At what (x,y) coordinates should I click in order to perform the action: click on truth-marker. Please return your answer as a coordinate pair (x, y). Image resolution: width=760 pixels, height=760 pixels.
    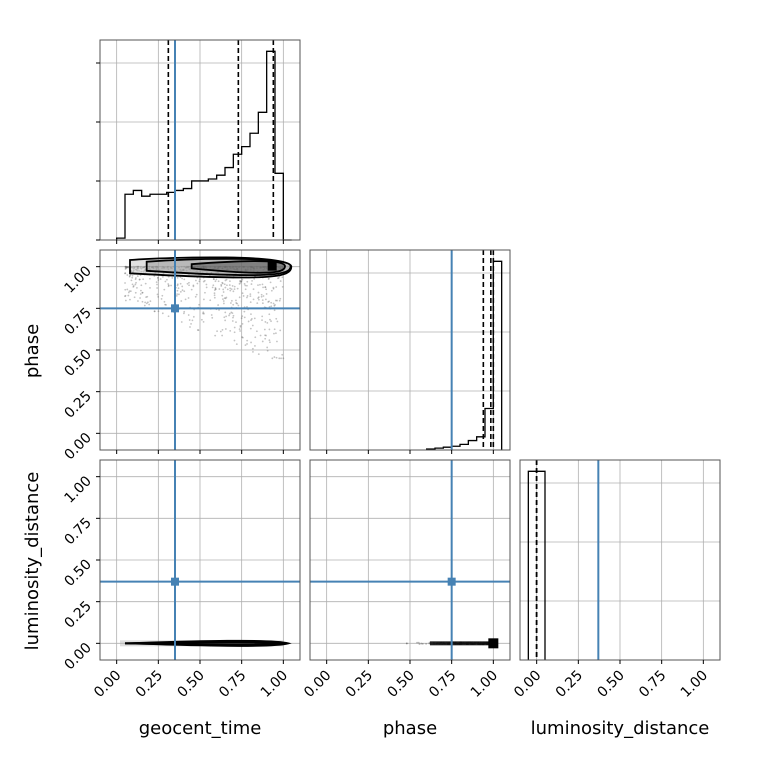
    Looking at the image, I should click on (175, 308).